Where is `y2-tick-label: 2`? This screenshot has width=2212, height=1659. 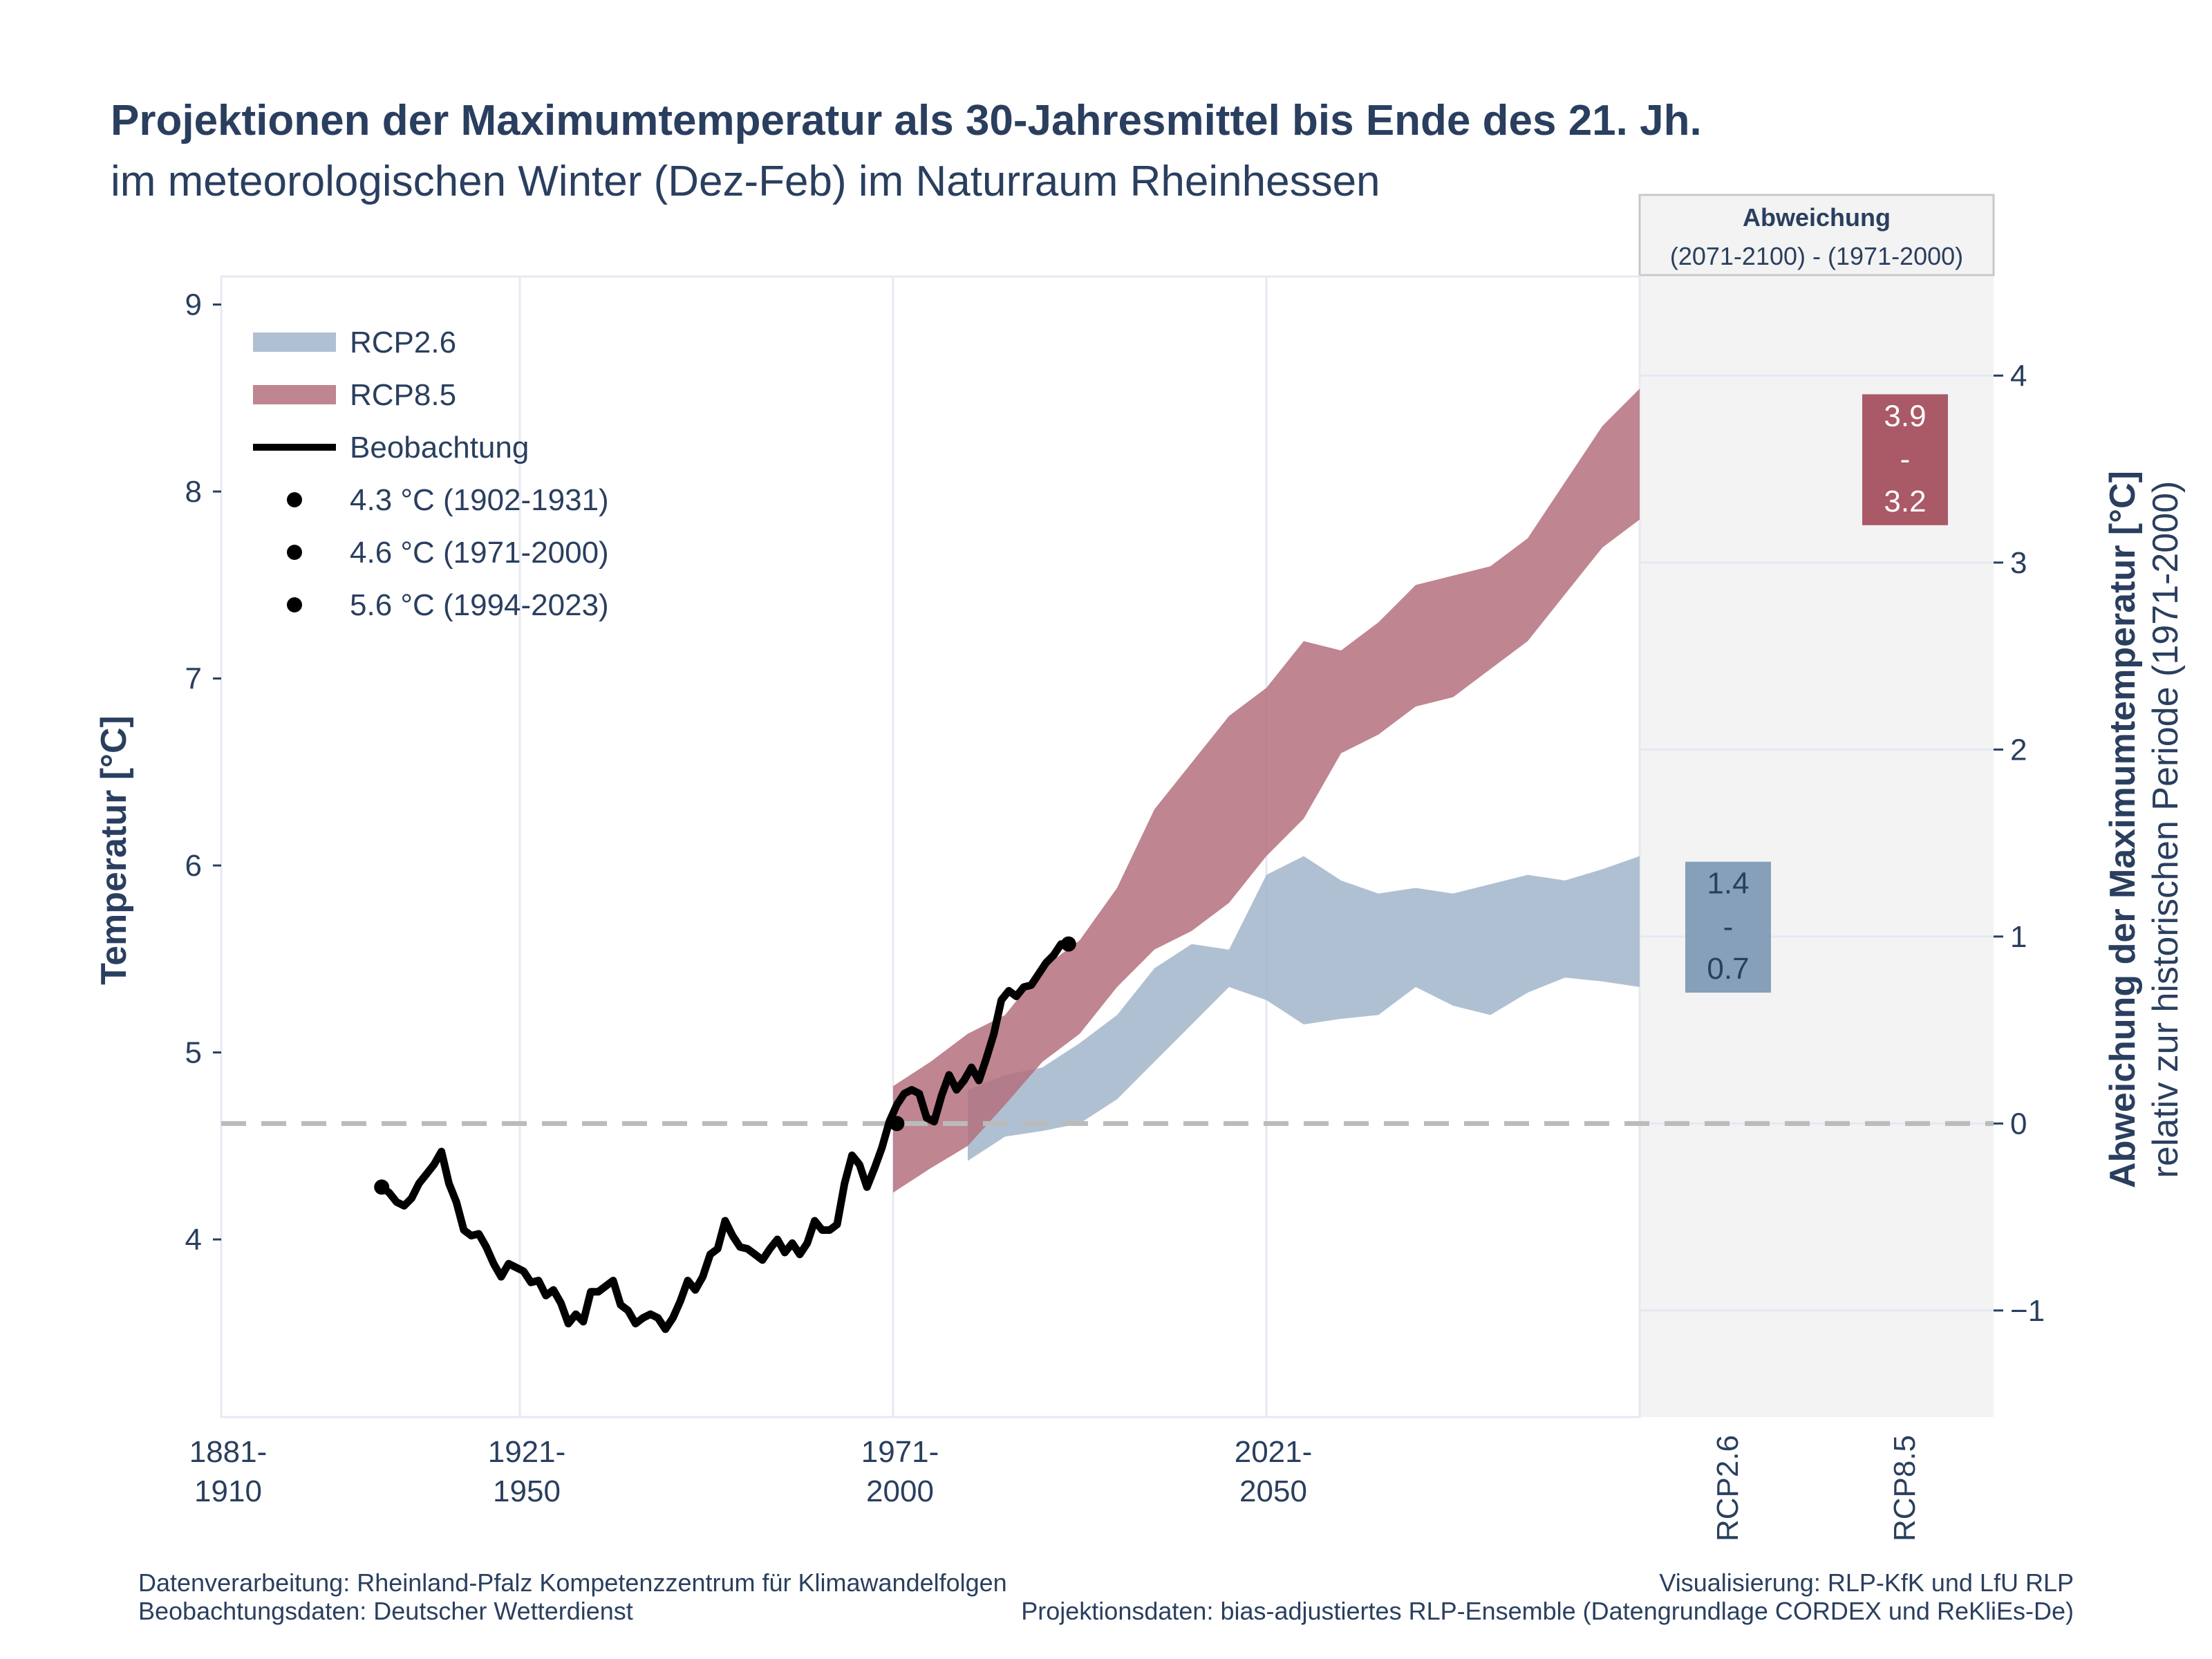
y2-tick-label: 2 is located at coordinates (2018, 750).